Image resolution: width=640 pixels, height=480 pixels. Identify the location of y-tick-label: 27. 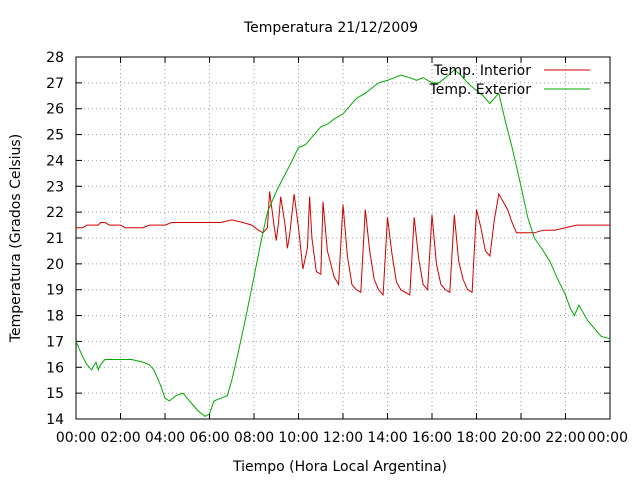
(55, 84).